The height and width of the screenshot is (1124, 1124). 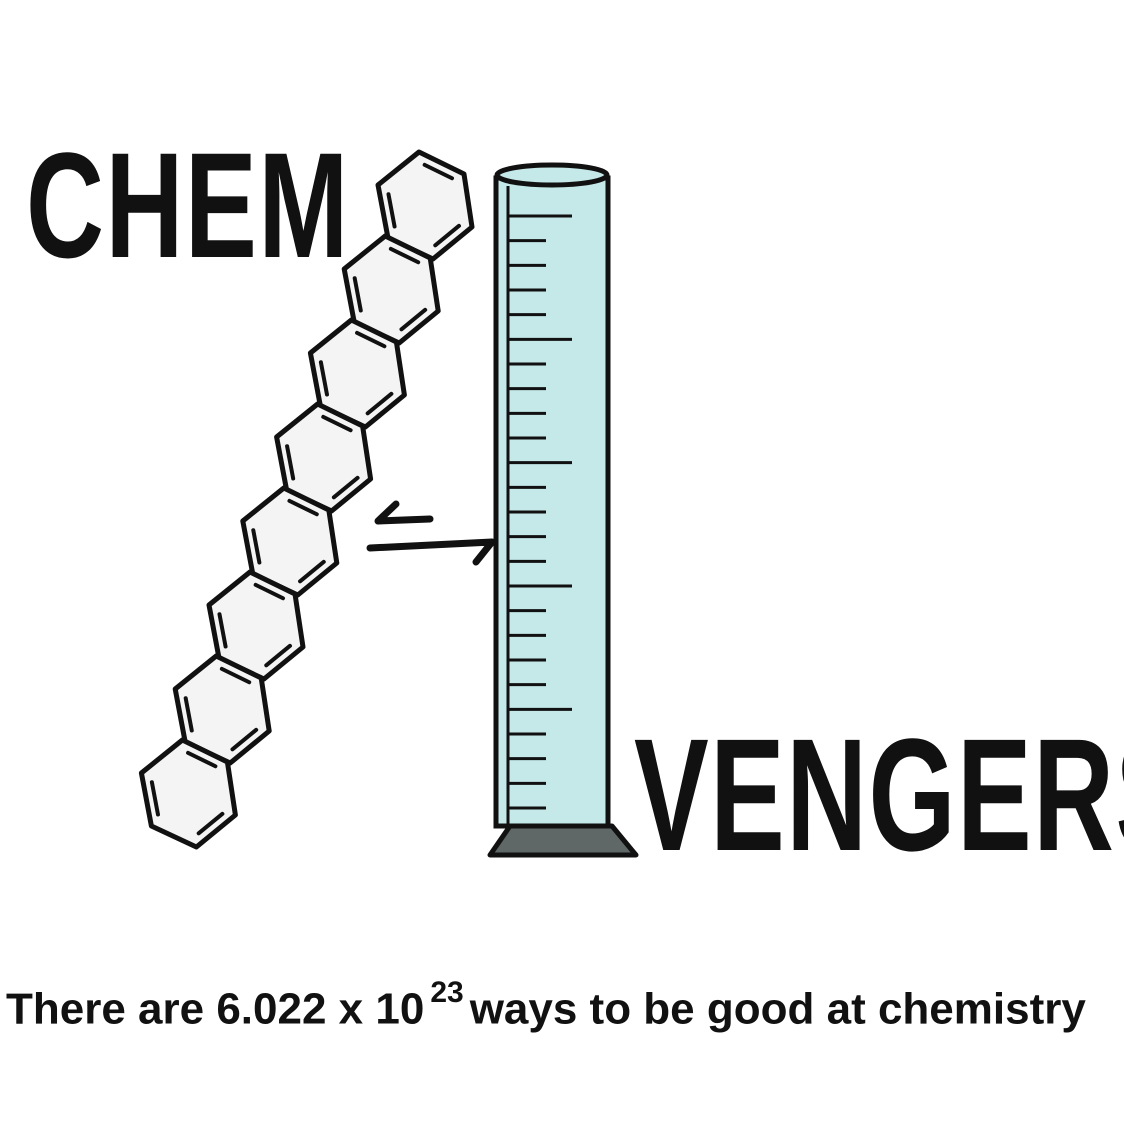 I want to click on tagline-exponent: 23, so click(x=447, y=992).